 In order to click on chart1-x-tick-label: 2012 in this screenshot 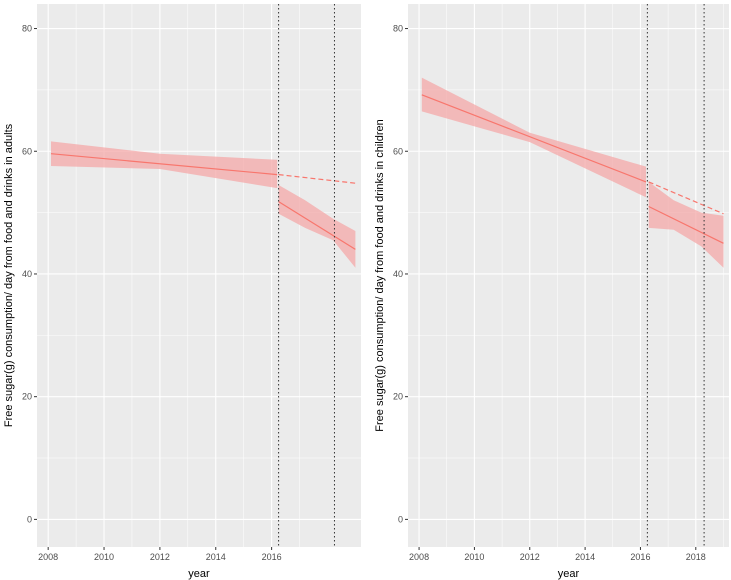, I will do `click(160, 557)`.